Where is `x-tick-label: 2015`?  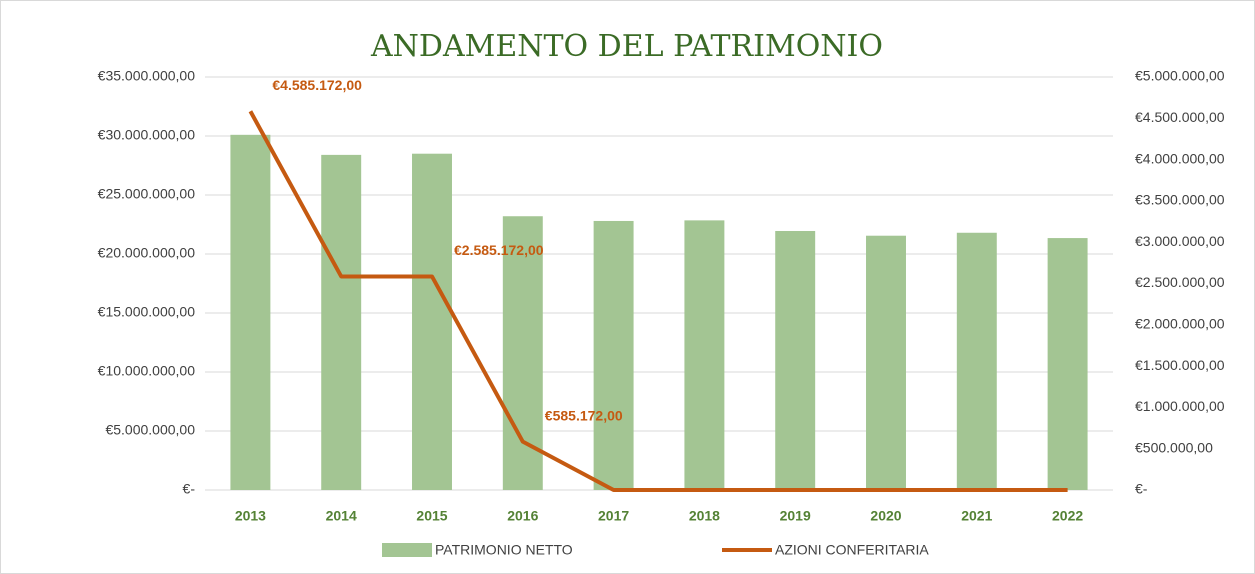
x-tick-label: 2015 is located at coordinates (431, 516).